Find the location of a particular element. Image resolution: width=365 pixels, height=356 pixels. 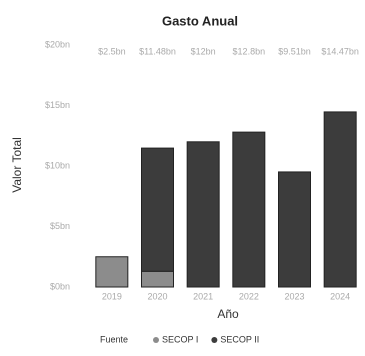

x-tick-label: 2019 is located at coordinates (112, 296).